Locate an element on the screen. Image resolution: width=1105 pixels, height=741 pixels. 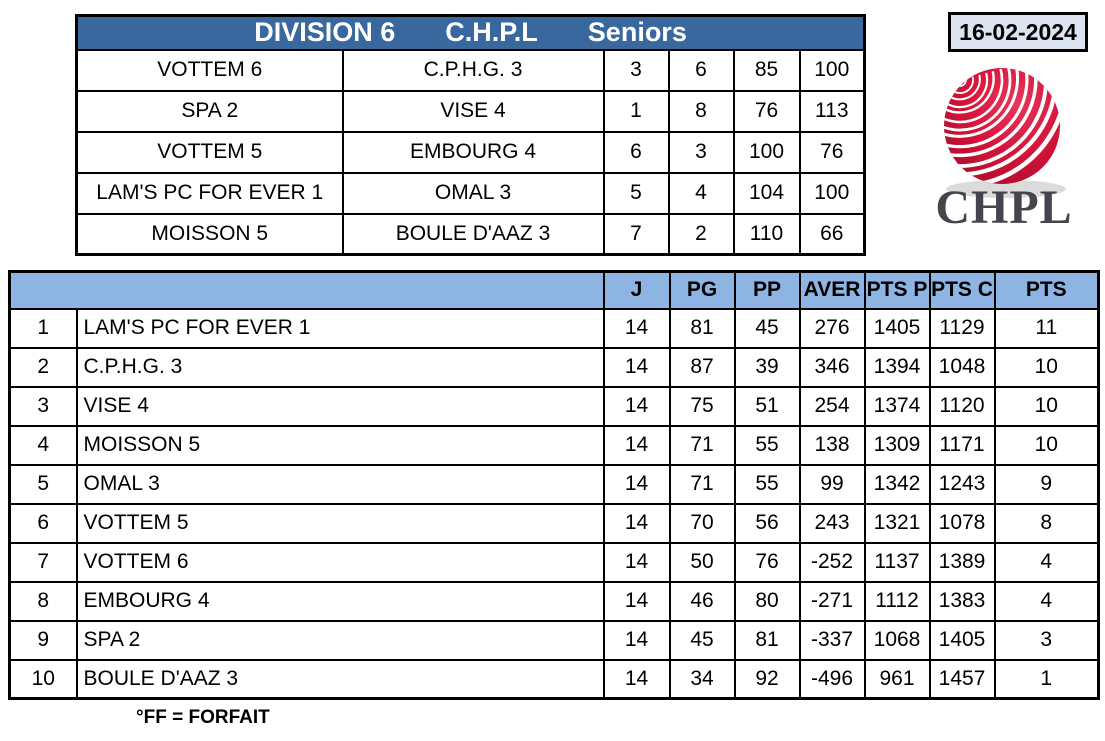
forfait-footnote: °FF = FORFAIT is located at coordinates (203, 717).